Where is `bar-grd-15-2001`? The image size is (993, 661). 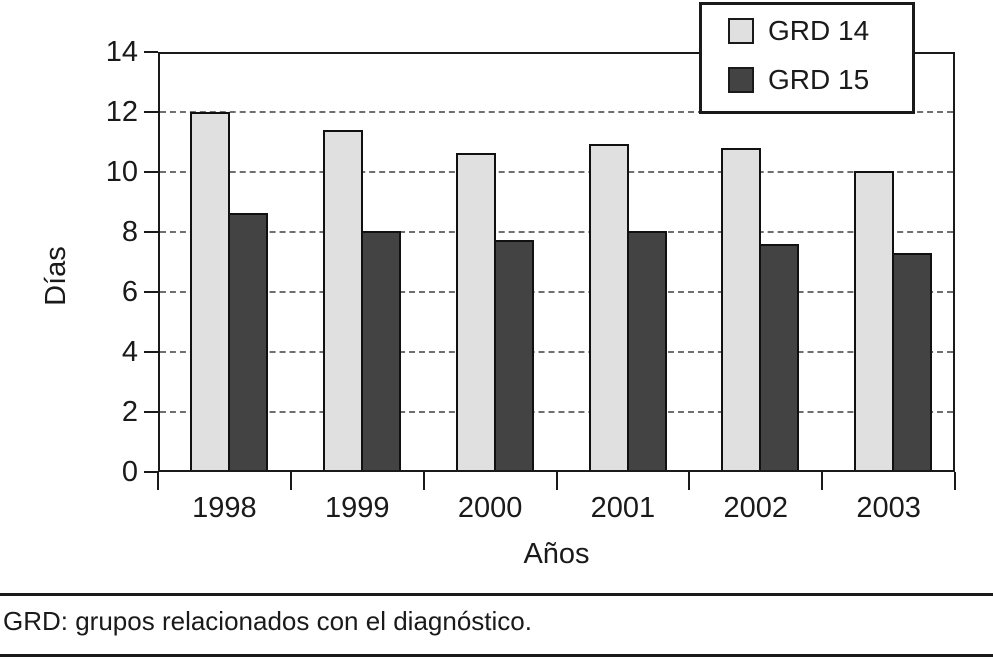 bar-grd-15-2001 is located at coordinates (646, 351).